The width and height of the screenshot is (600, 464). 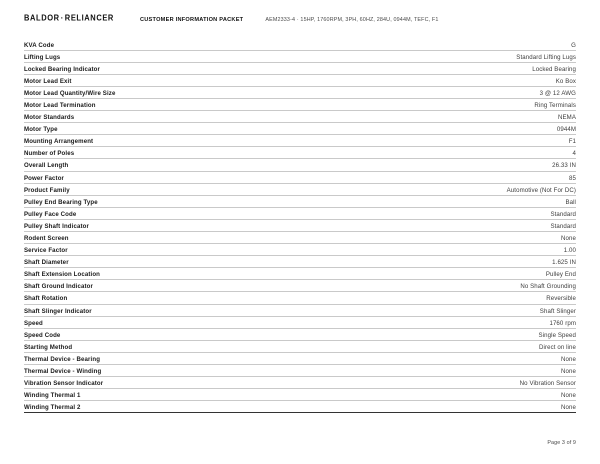 What do you see at coordinates (162, 346) in the screenshot?
I see `spec-label: Starting Method` at bounding box center [162, 346].